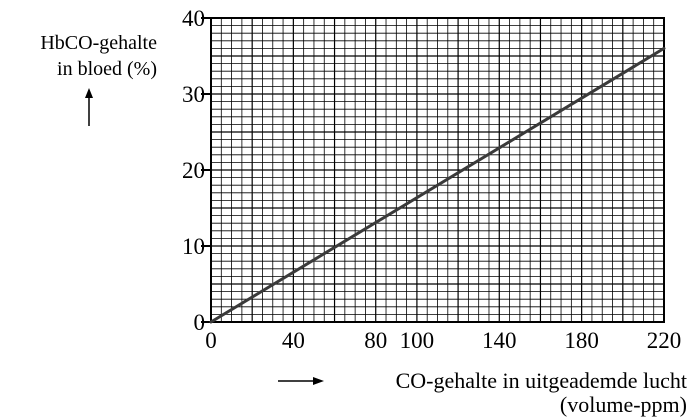 Image resolution: width=689 pixels, height=418 pixels. What do you see at coordinates (318, 381) in the screenshot?
I see `x-axis-arrow-icon` at bounding box center [318, 381].